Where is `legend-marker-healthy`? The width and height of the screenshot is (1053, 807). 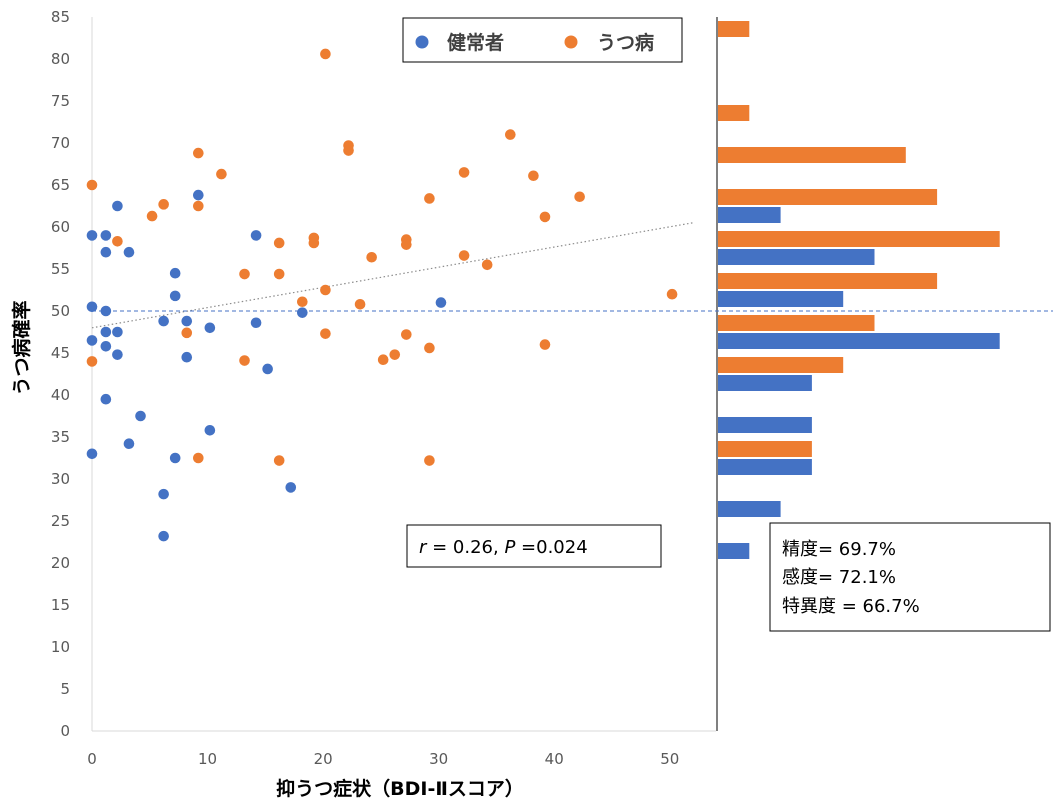 legend-marker-healthy is located at coordinates (422, 42).